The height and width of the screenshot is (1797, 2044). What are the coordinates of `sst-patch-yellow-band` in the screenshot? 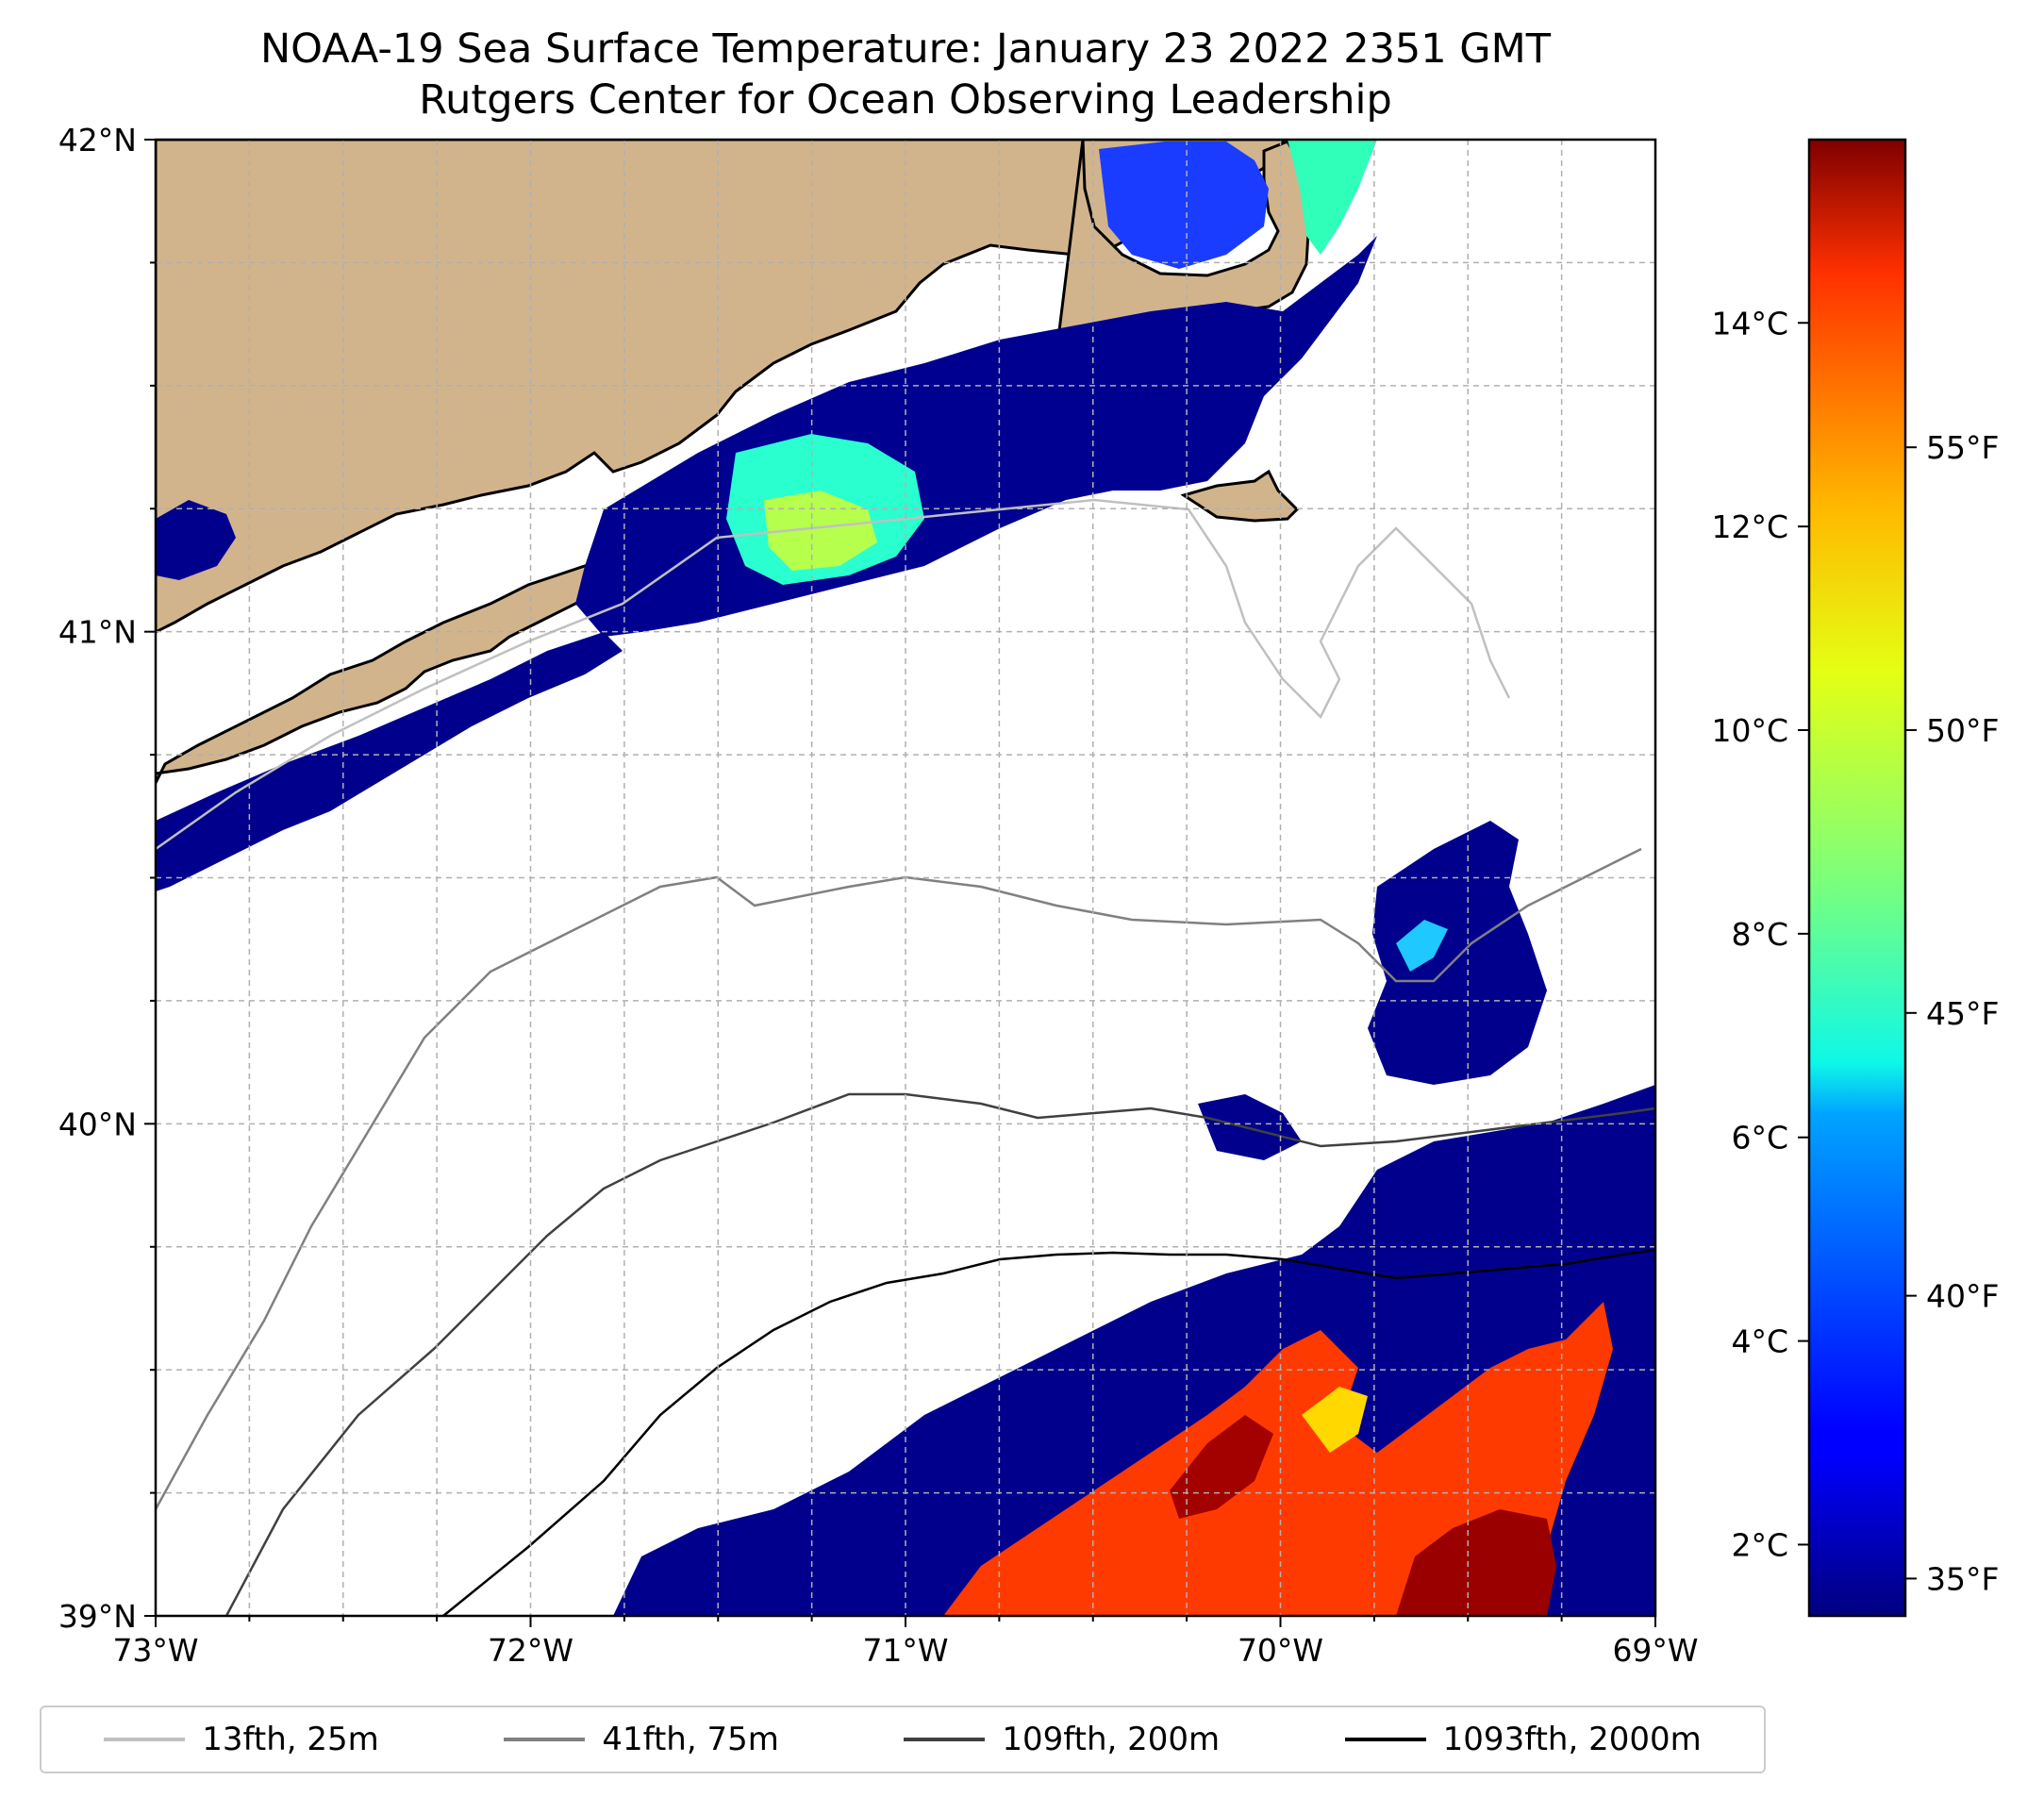 It's located at (1335, 1420).